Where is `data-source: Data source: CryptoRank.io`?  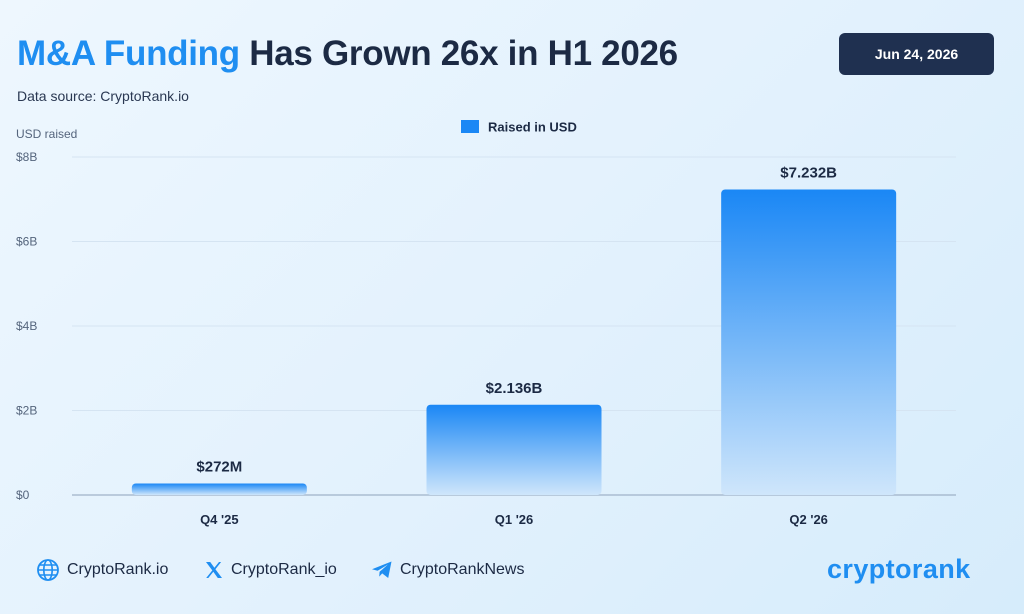 data-source: Data source: CryptoRank.io is located at coordinates (103, 96).